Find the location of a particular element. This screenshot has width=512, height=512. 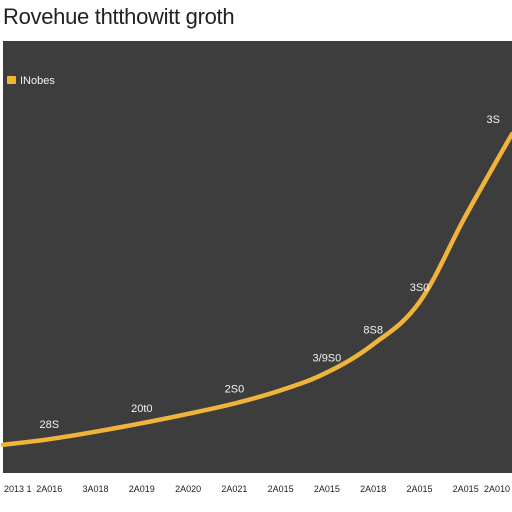

legend: INobes is located at coordinates (31, 81).